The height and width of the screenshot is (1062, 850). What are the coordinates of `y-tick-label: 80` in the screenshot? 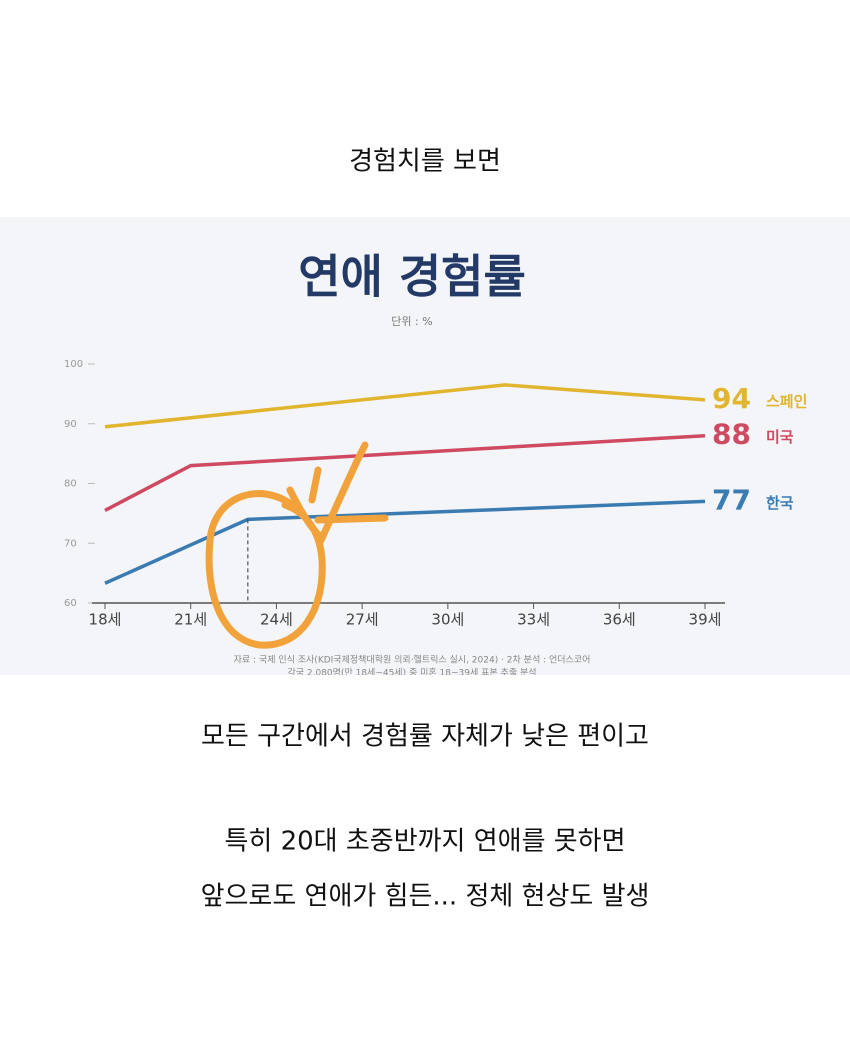 It's located at (70, 484).